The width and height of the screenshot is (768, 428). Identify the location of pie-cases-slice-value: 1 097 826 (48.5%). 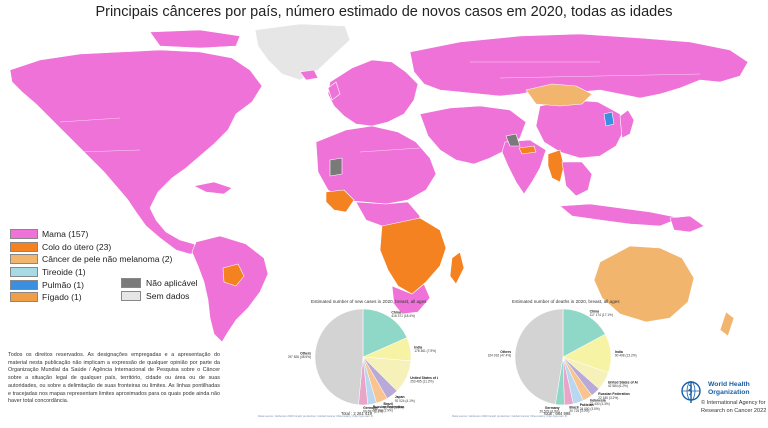
(299, 357).